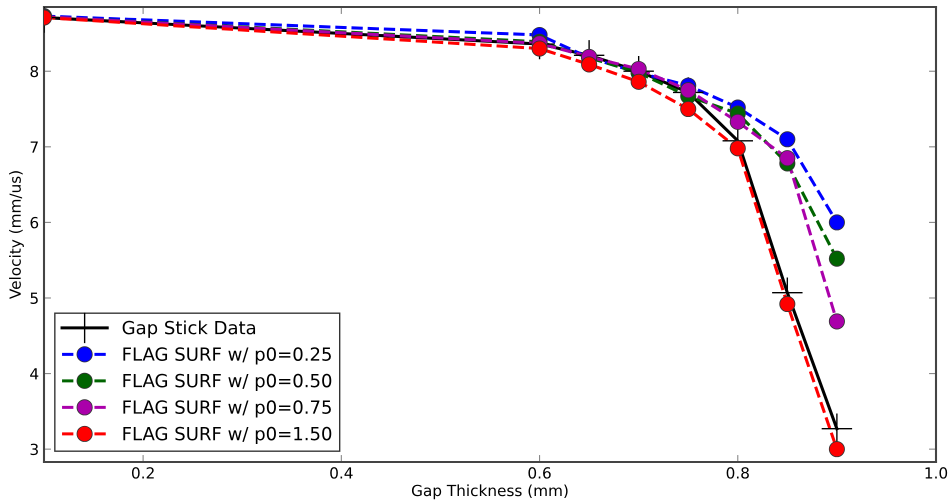 This screenshot has width=948, height=501. I want to click on y-tick-label: 5, so click(34, 298).